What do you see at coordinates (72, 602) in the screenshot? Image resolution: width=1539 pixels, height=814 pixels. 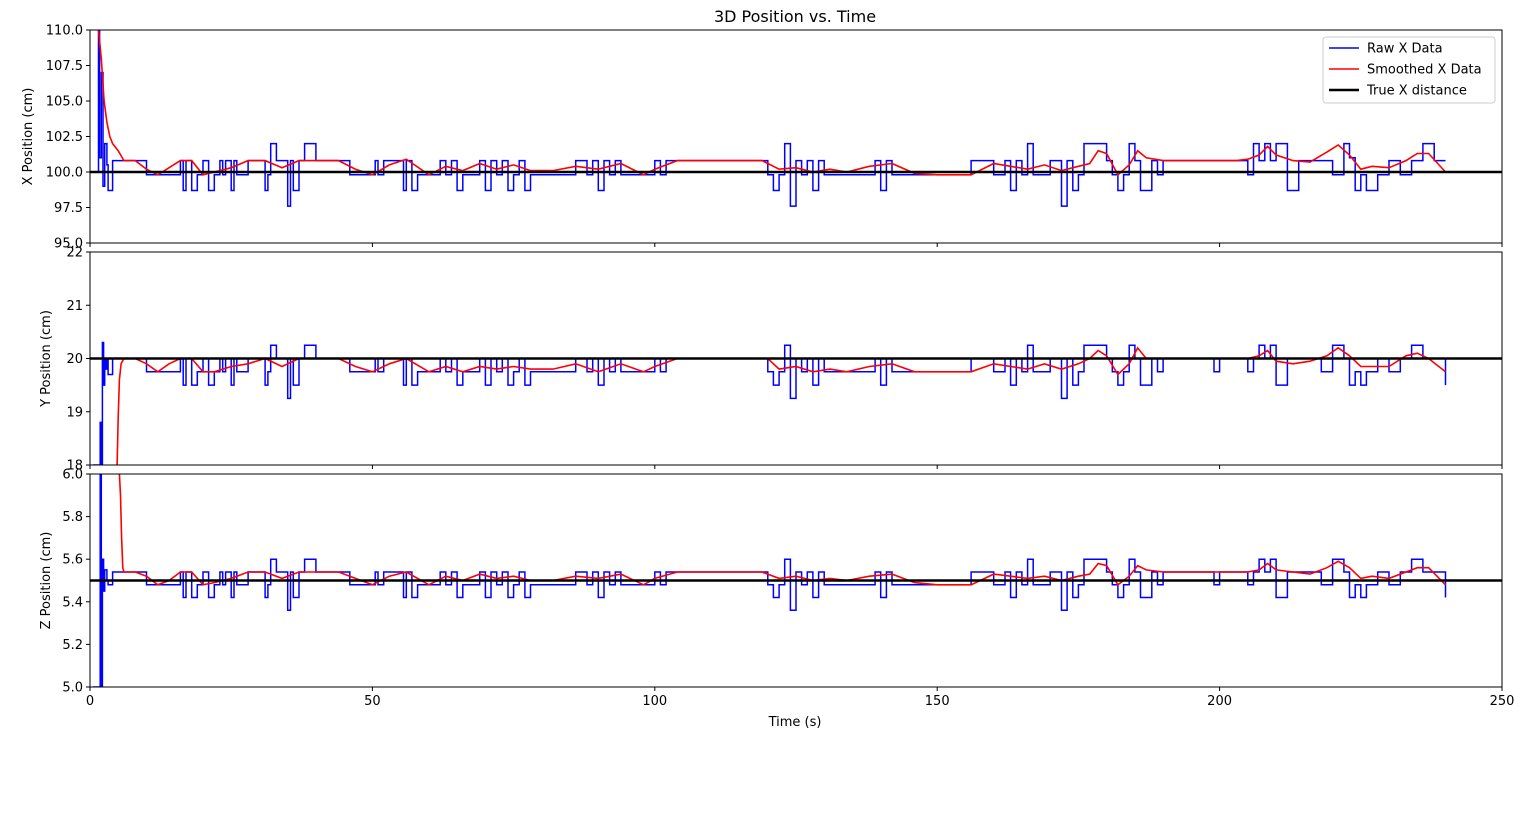 I see `y-tick-label: 5.4` at bounding box center [72, 602].